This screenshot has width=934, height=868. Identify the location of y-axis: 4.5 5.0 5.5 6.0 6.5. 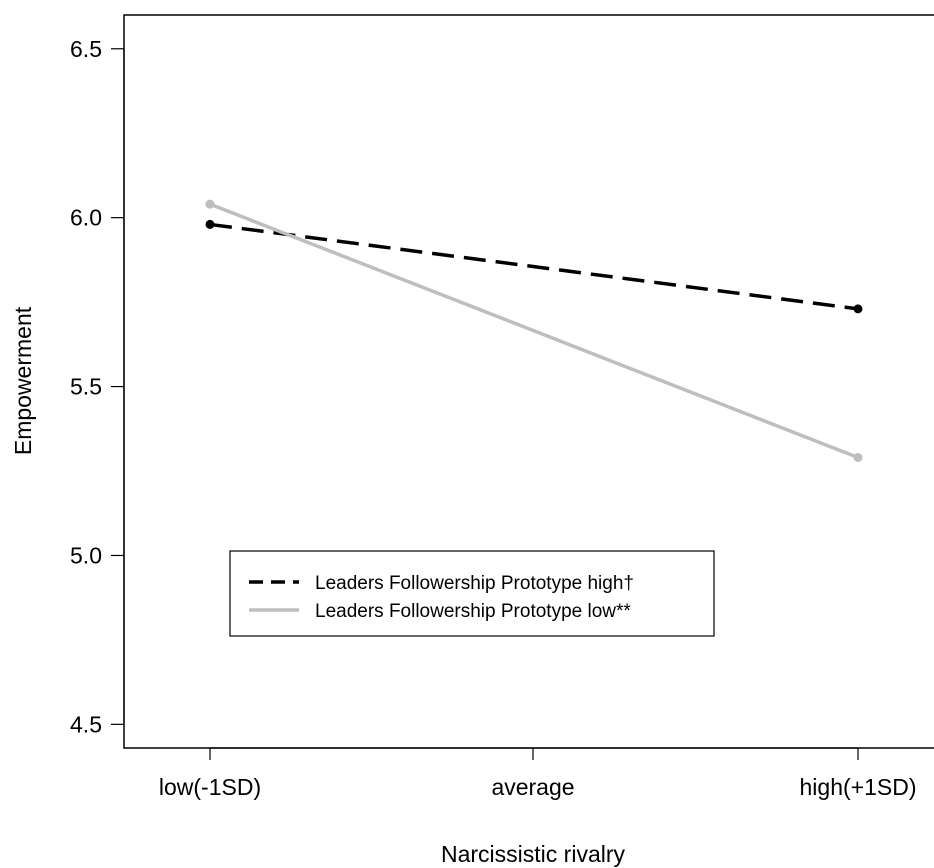
(97, 386).